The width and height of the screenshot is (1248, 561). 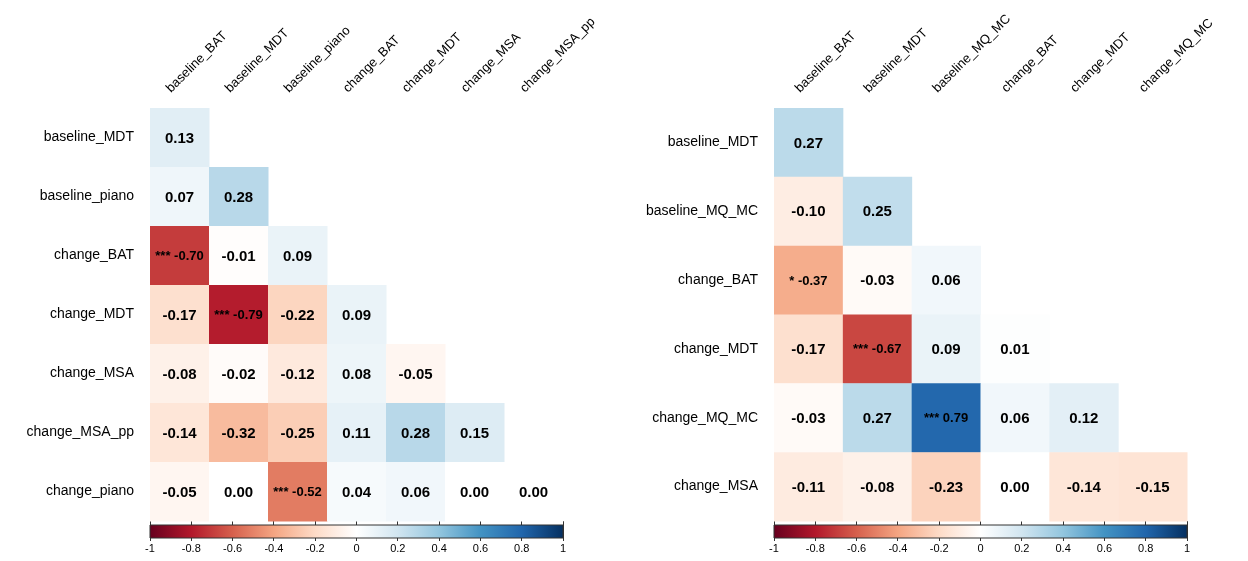 What do you see at coordinates (297, 432) in the screenshot?
I see `data-label: -0.25` at bounding box center [297, 432].